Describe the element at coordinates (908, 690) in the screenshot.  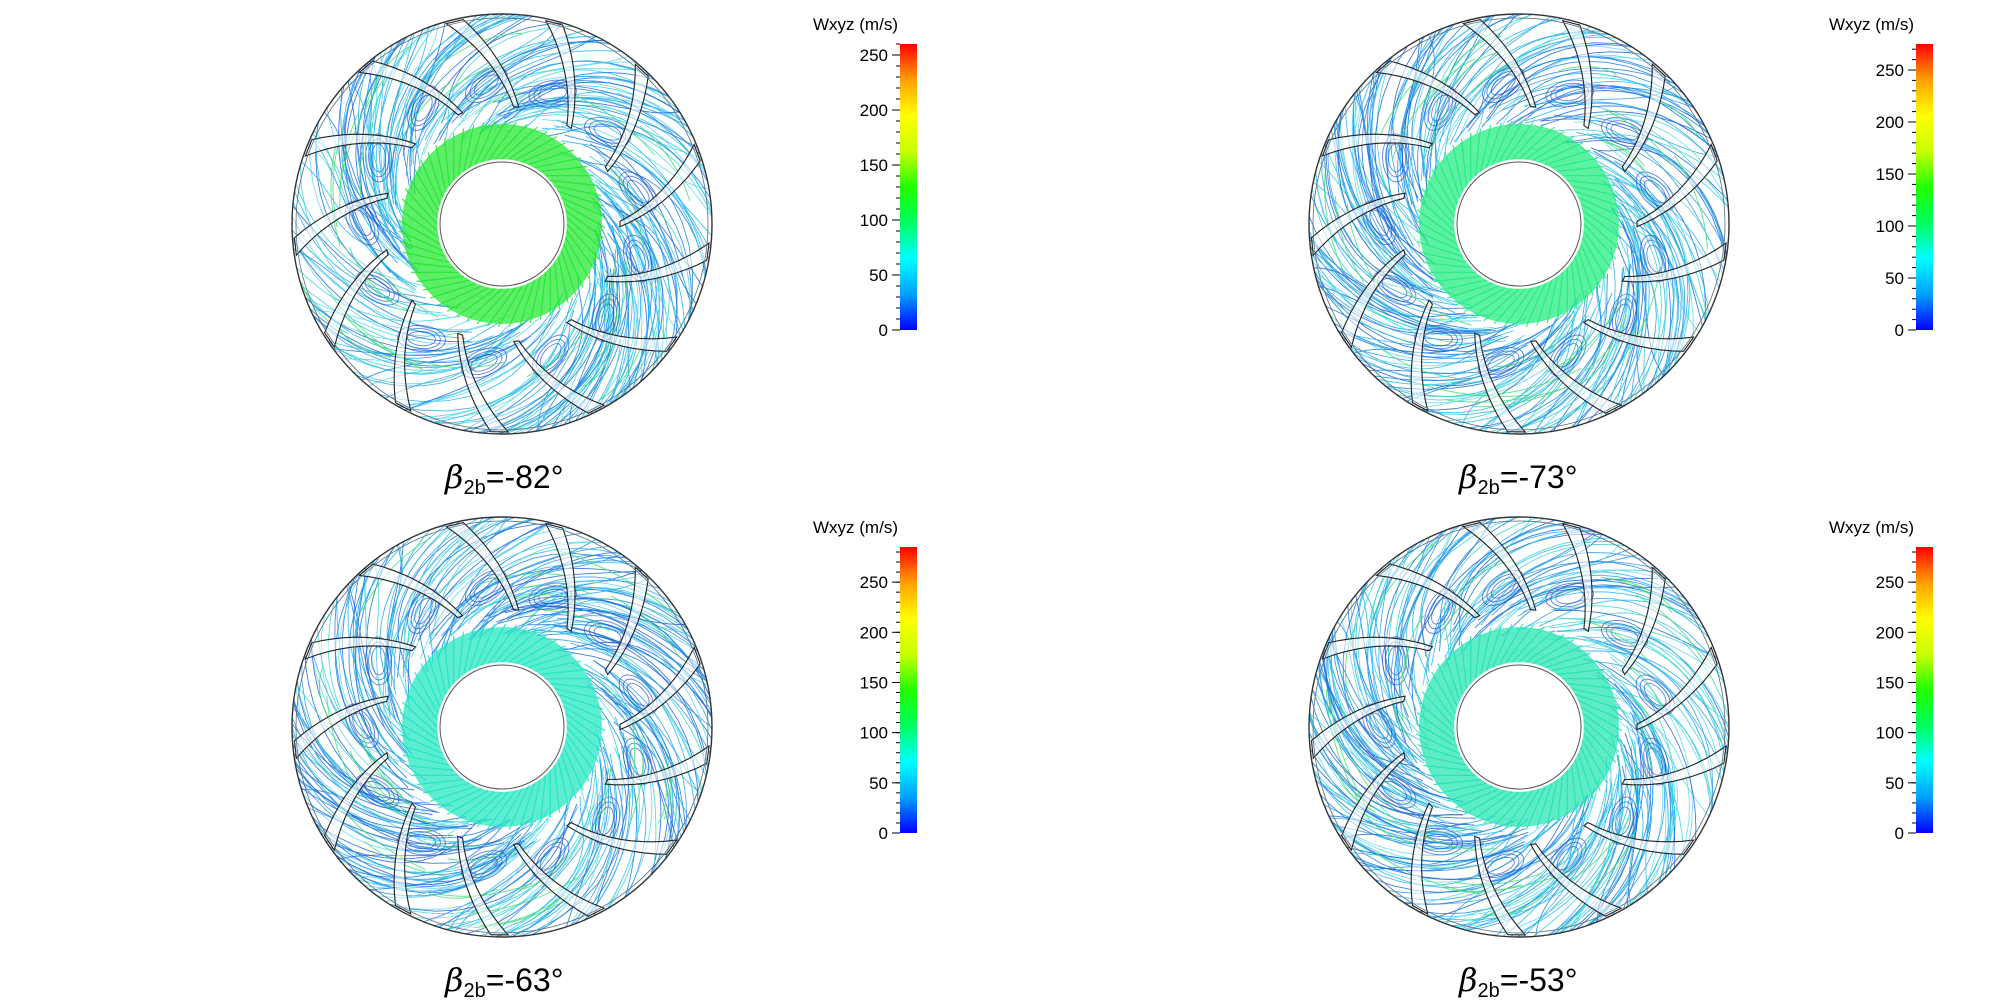
I see `colorbar-gradient` at that location.